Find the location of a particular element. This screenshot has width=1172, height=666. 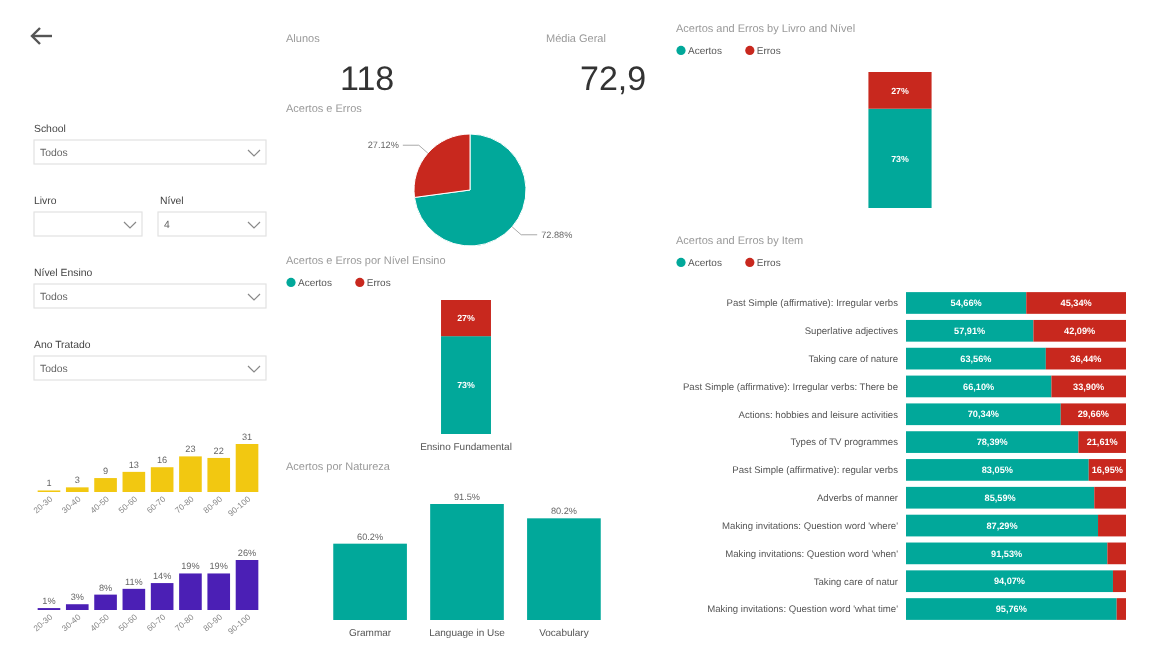

text: 118 is located at coordinates (367, 79).